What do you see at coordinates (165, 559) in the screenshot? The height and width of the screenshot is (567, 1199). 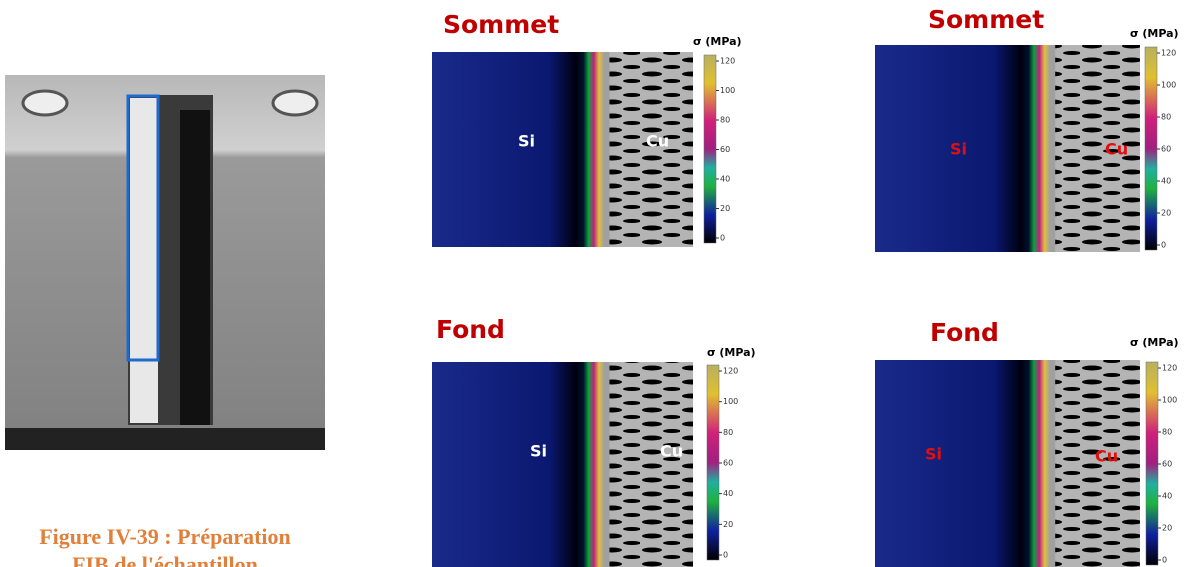 I see `caption: FIB de l'échantillon` at bounding box center [165, 559].